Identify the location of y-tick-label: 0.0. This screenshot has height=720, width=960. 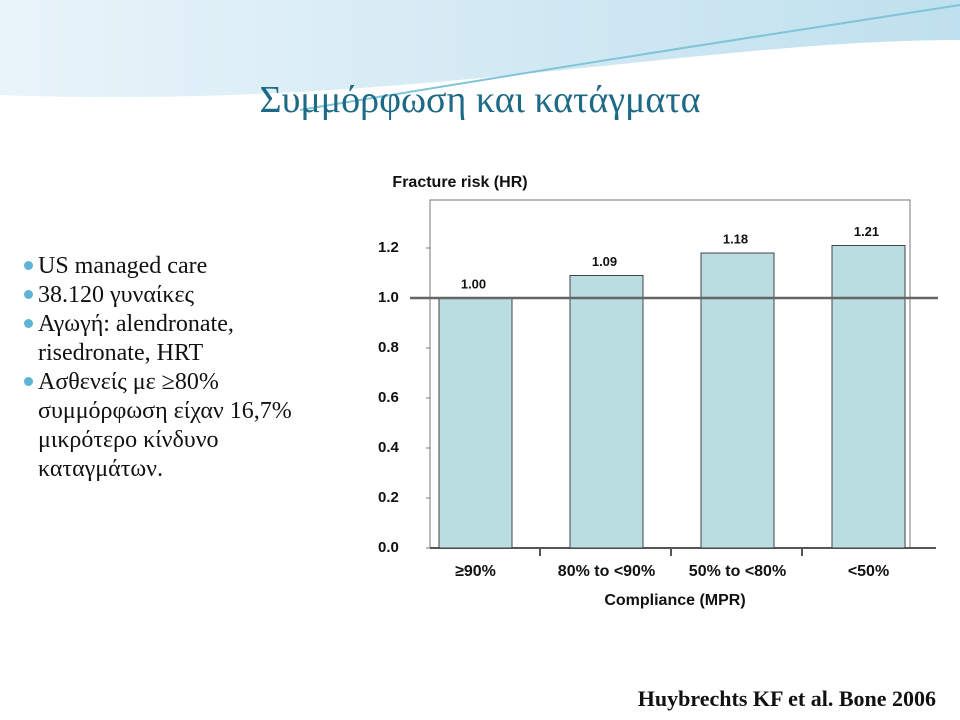
(388, 547).